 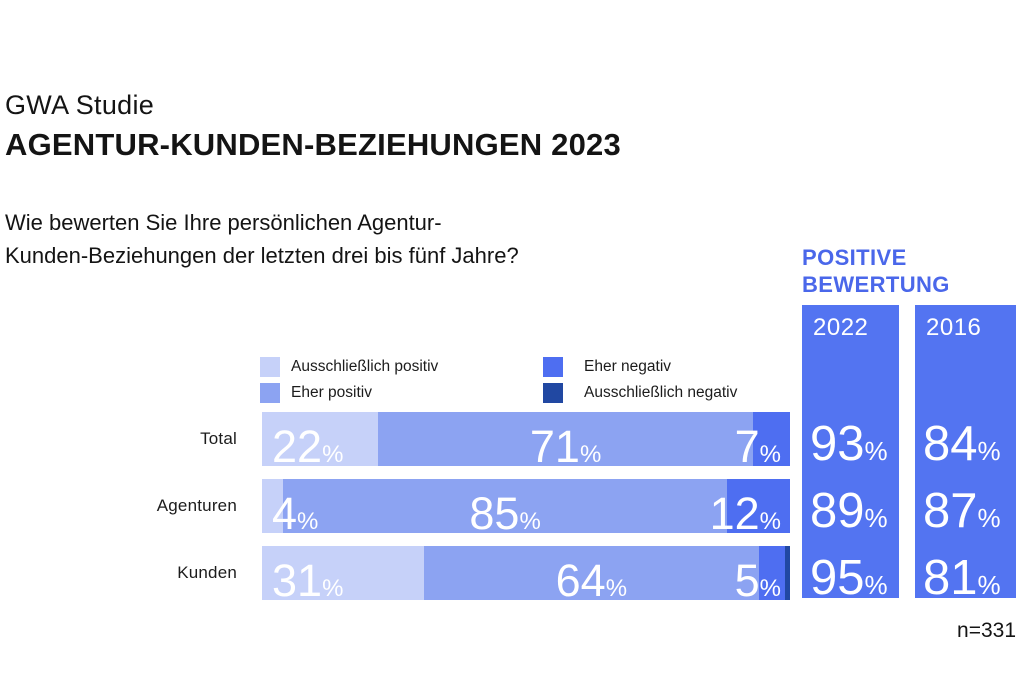 I want to click on bar-value-total-2: 7%, so click(x=757, y=446).